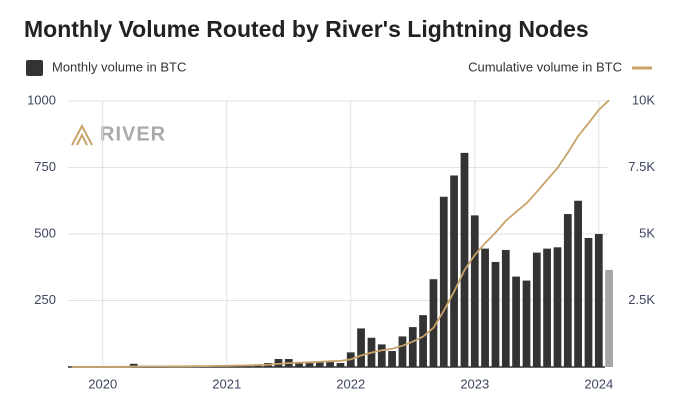  Describe the element at coordinates (119, 66) in the screenshot. I see `legend-label: Monthly volume in BTC` at that location.